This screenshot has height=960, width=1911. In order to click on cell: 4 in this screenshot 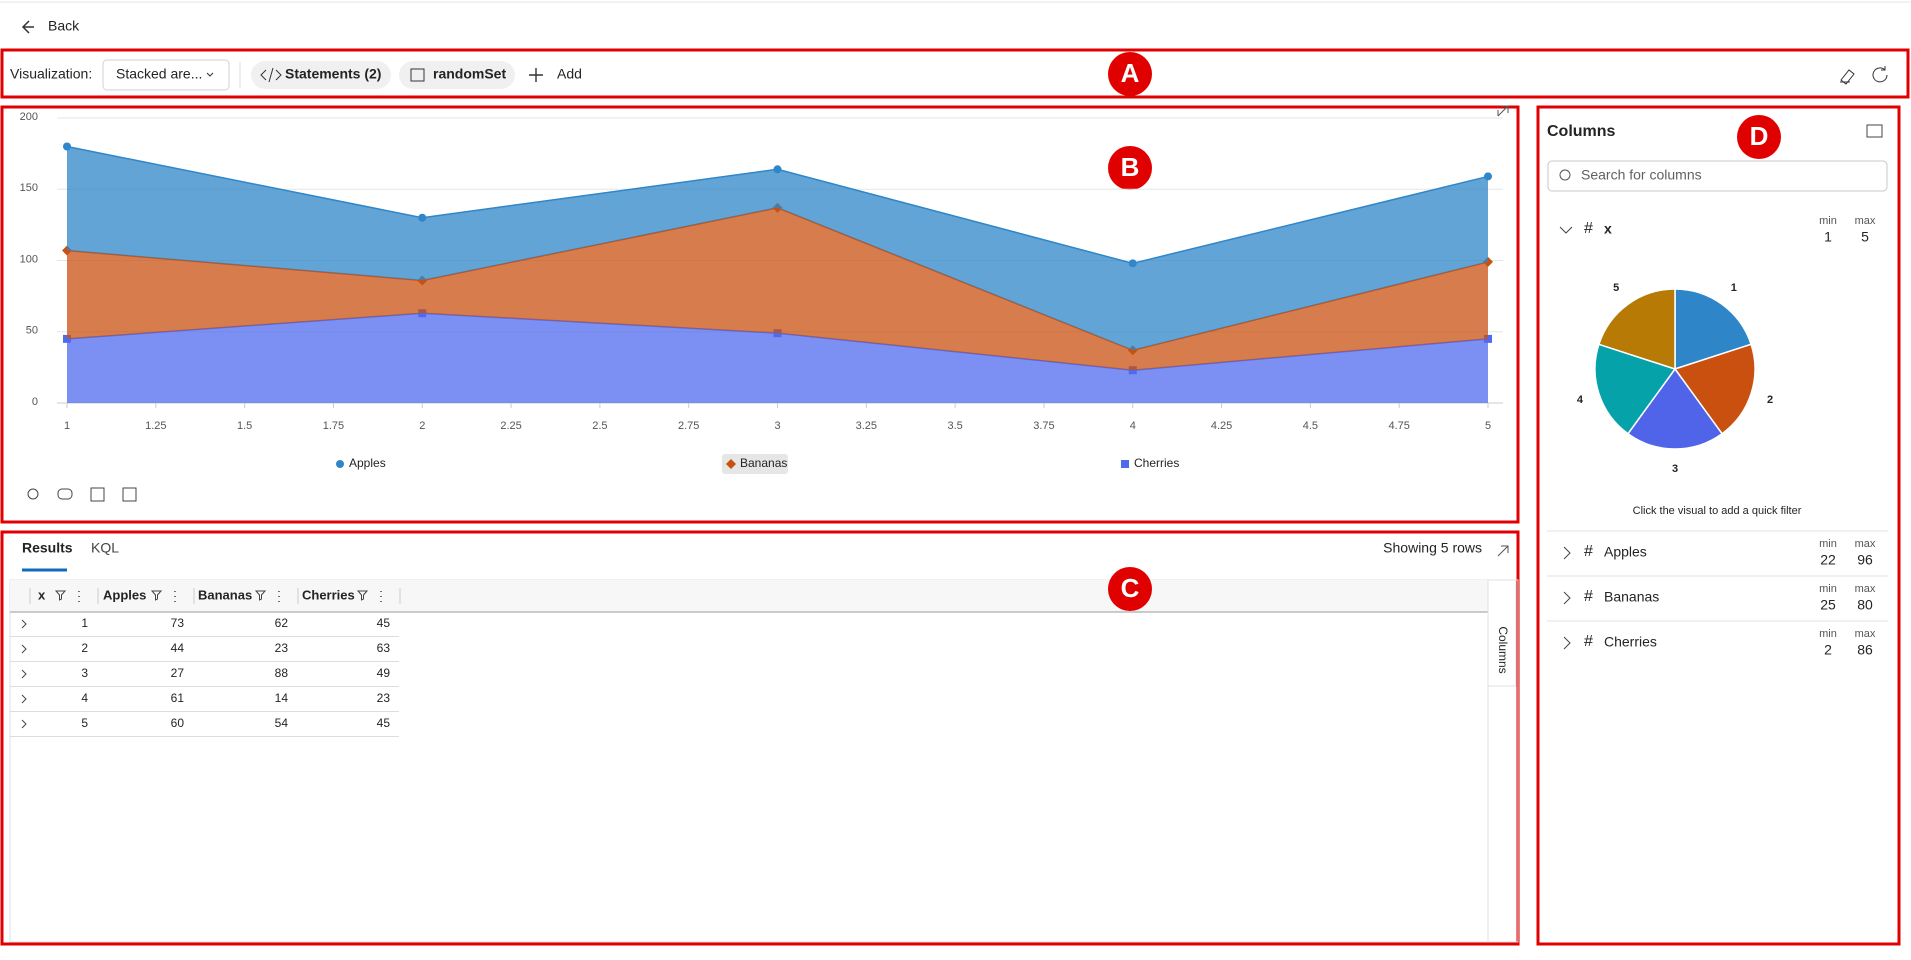, I will do `click(84, 698)`.